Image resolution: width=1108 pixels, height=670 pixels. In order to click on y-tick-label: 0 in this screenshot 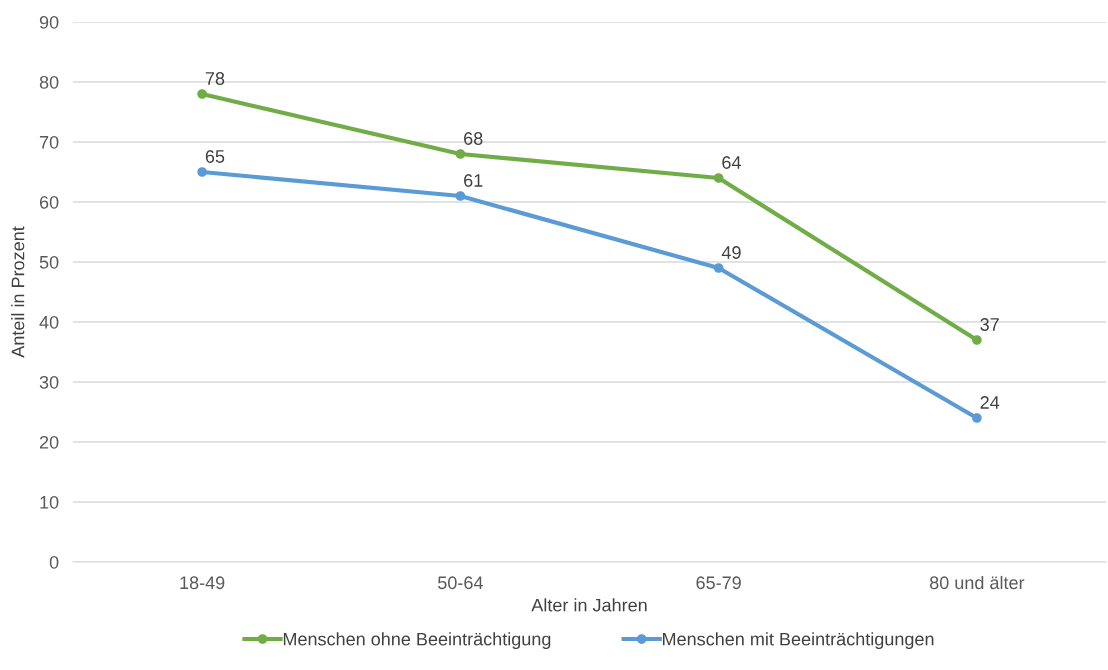, I will do `click(54, 562)`.